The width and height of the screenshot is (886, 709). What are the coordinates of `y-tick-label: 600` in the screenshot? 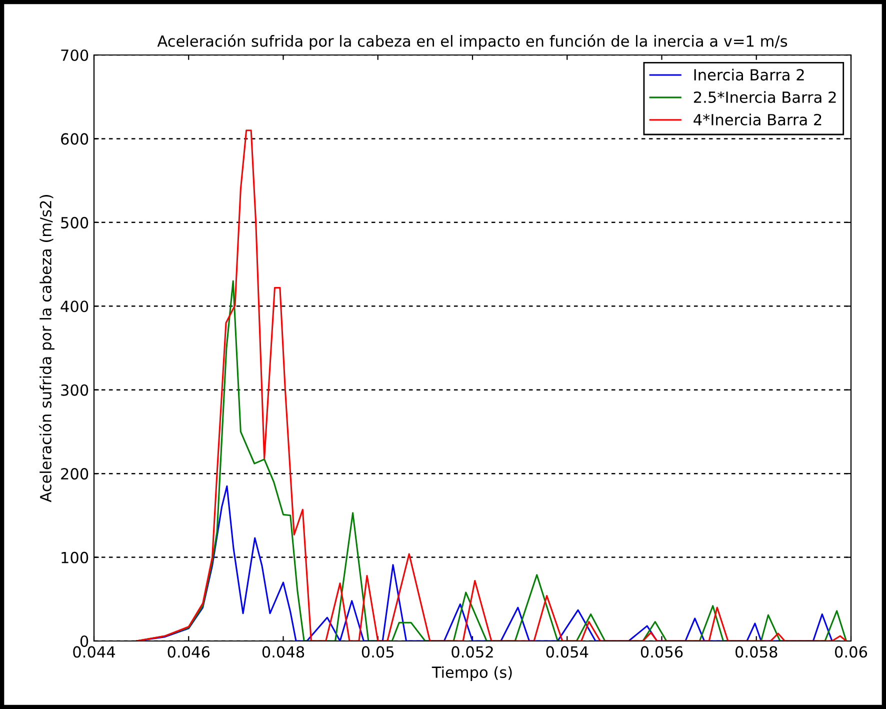 It's located at (74, 139).